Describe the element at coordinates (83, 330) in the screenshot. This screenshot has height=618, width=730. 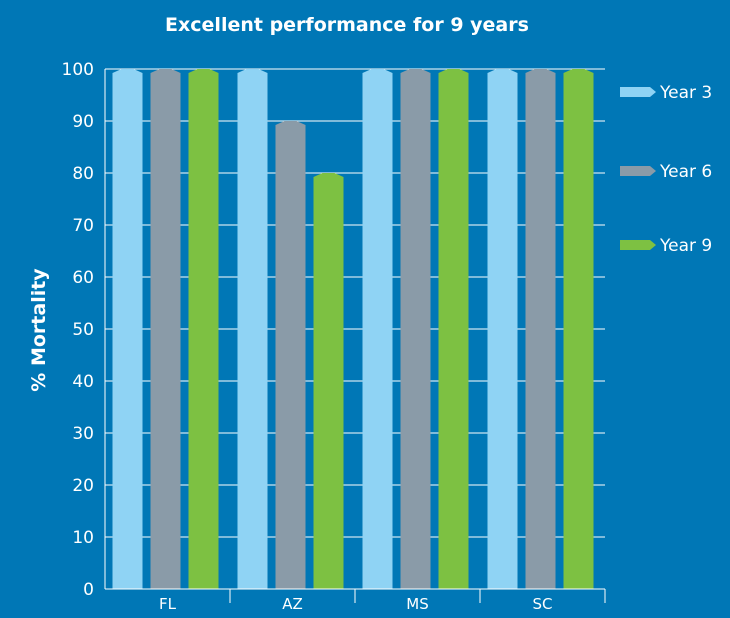
I see `y-tick-label: 50` at that location.